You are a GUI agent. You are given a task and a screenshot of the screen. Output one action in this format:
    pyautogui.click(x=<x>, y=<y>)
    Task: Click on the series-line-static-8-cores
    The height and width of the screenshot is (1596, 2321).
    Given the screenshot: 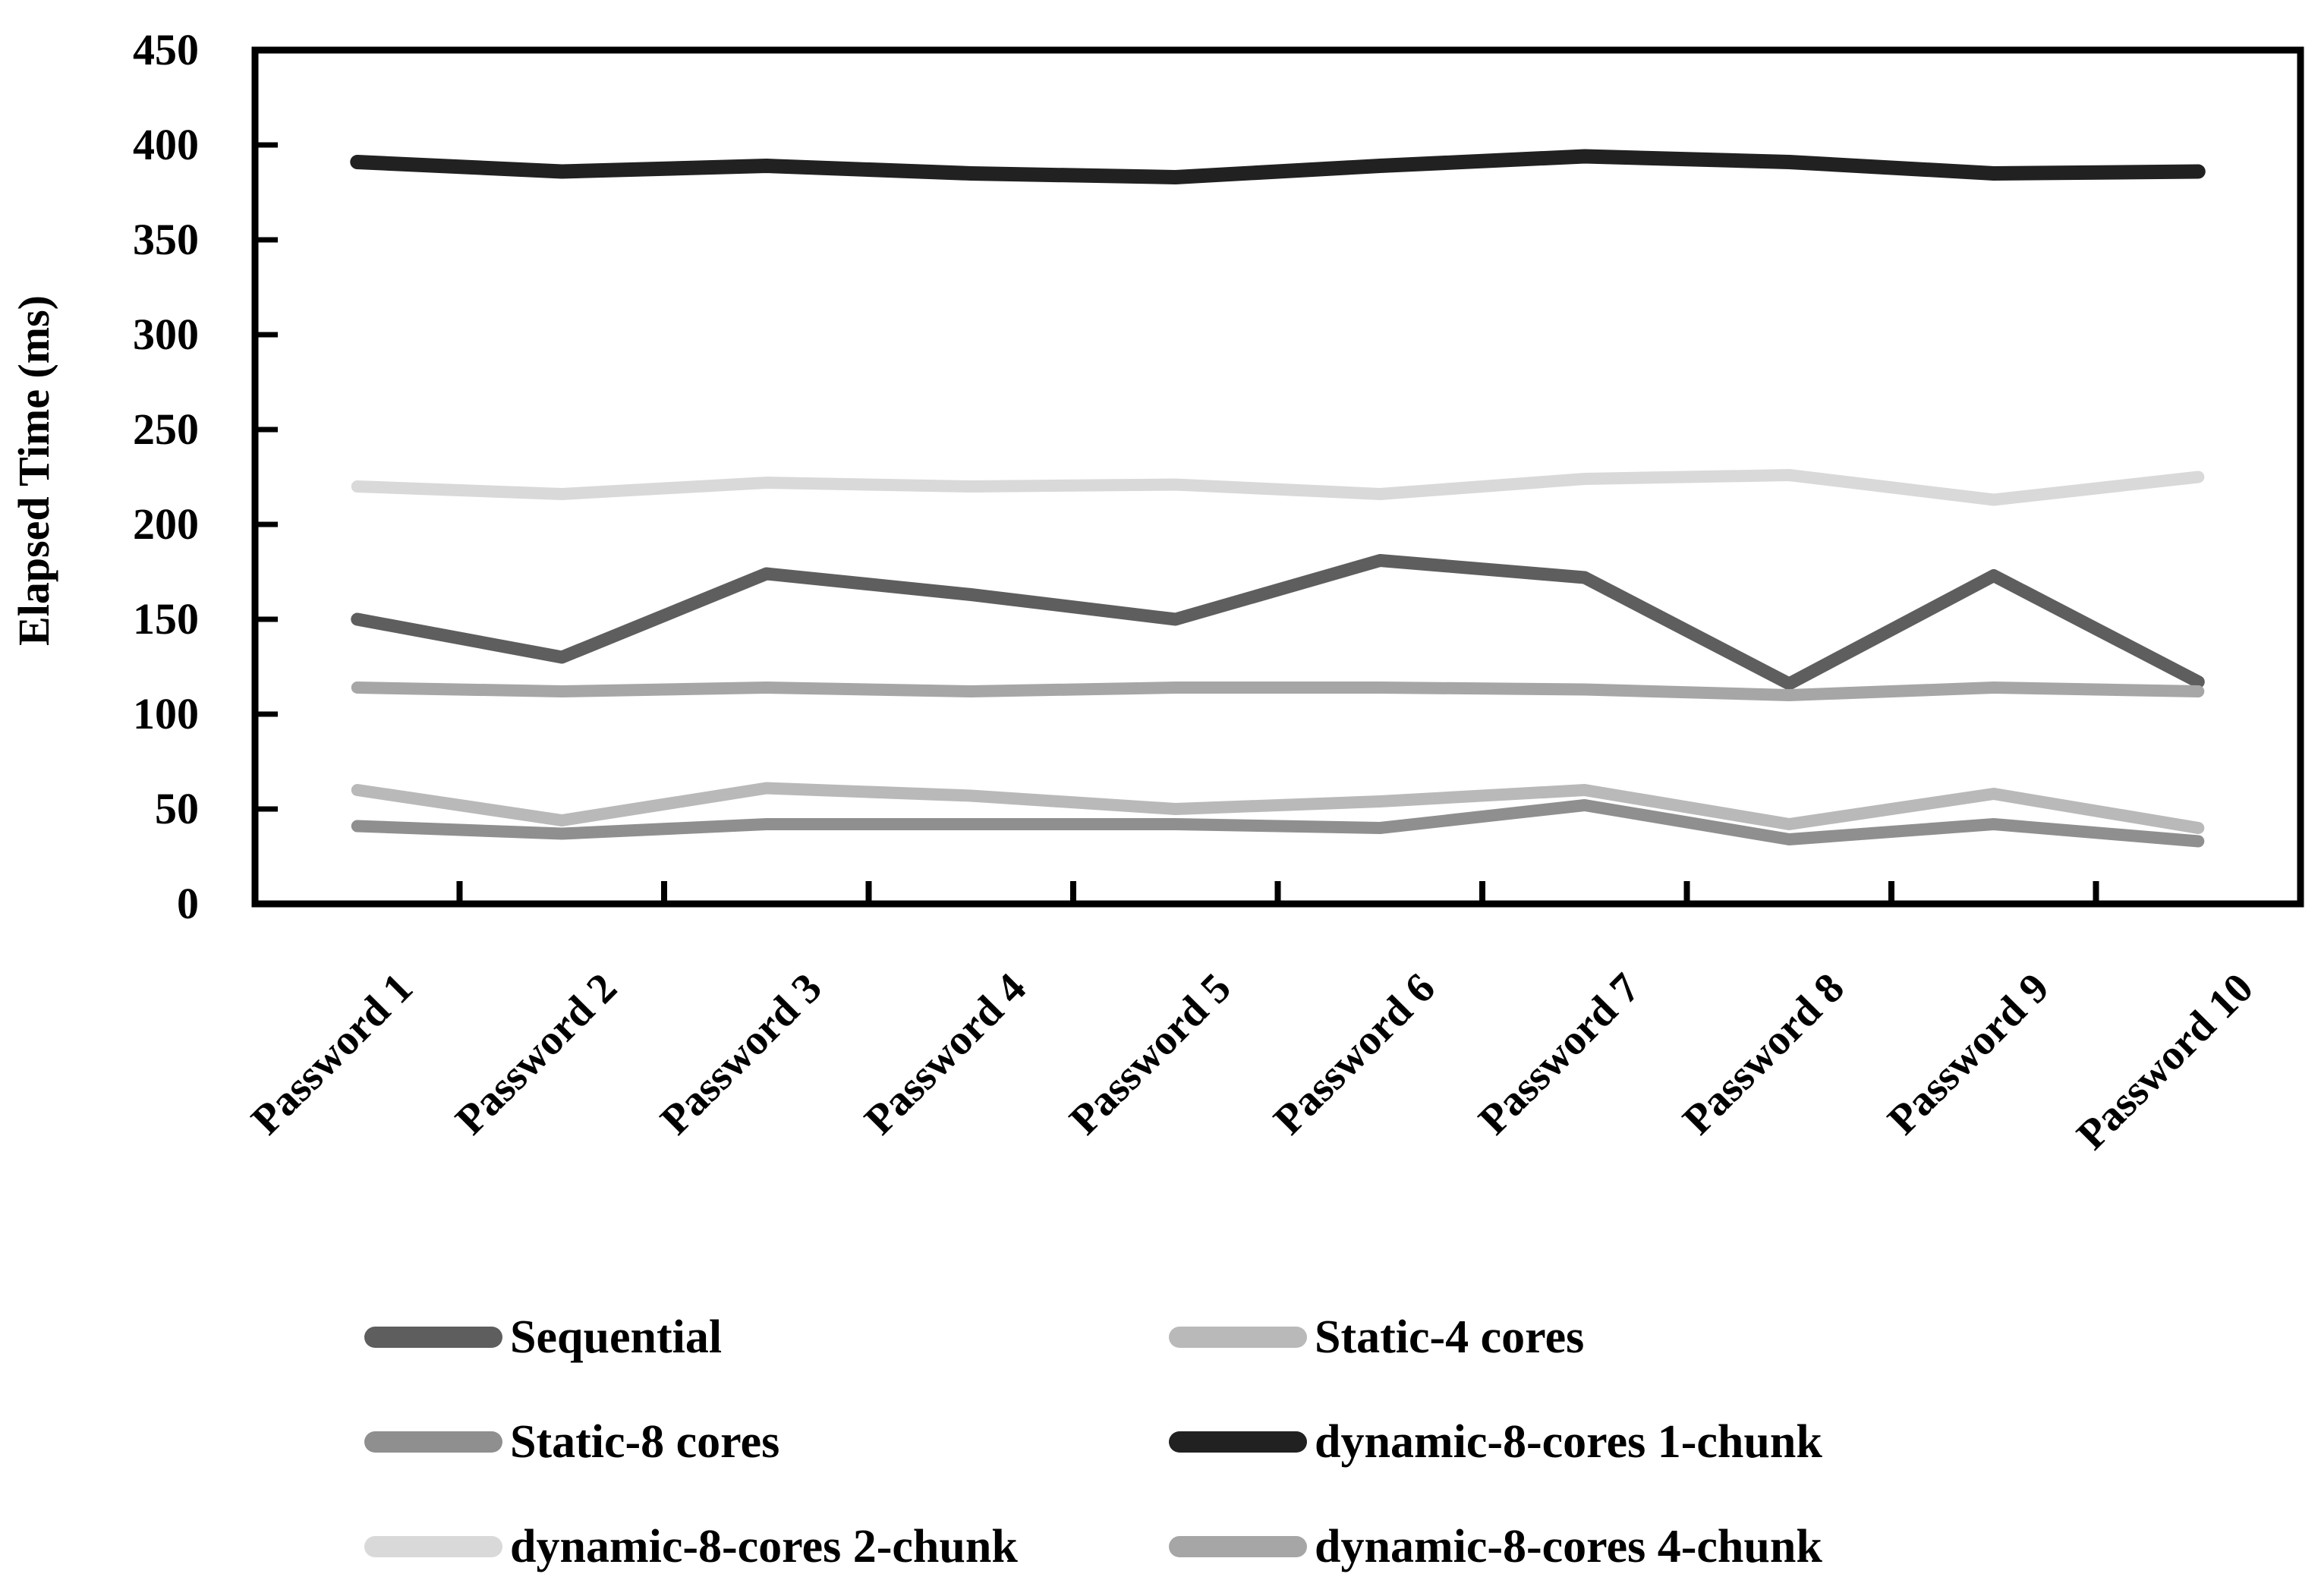 What is the action you would take?
    pyautogui.click(x=1278, y=824)
    